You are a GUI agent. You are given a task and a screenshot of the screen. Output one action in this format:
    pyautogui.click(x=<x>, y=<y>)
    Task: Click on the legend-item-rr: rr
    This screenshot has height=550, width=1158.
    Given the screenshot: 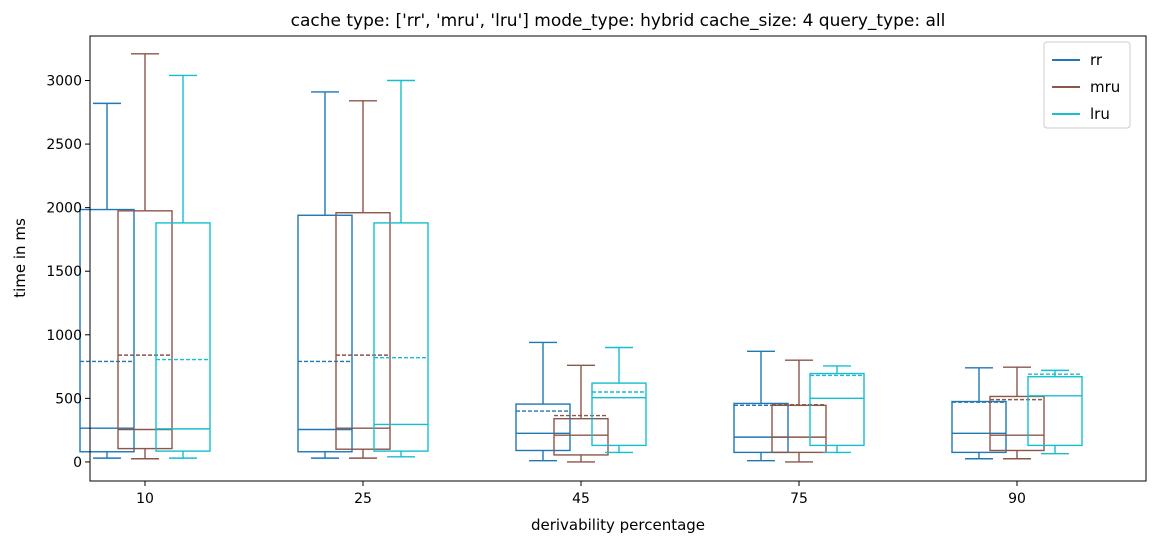 What is the action you would take?
    pyautogui.click(x=1077, y=60)
    